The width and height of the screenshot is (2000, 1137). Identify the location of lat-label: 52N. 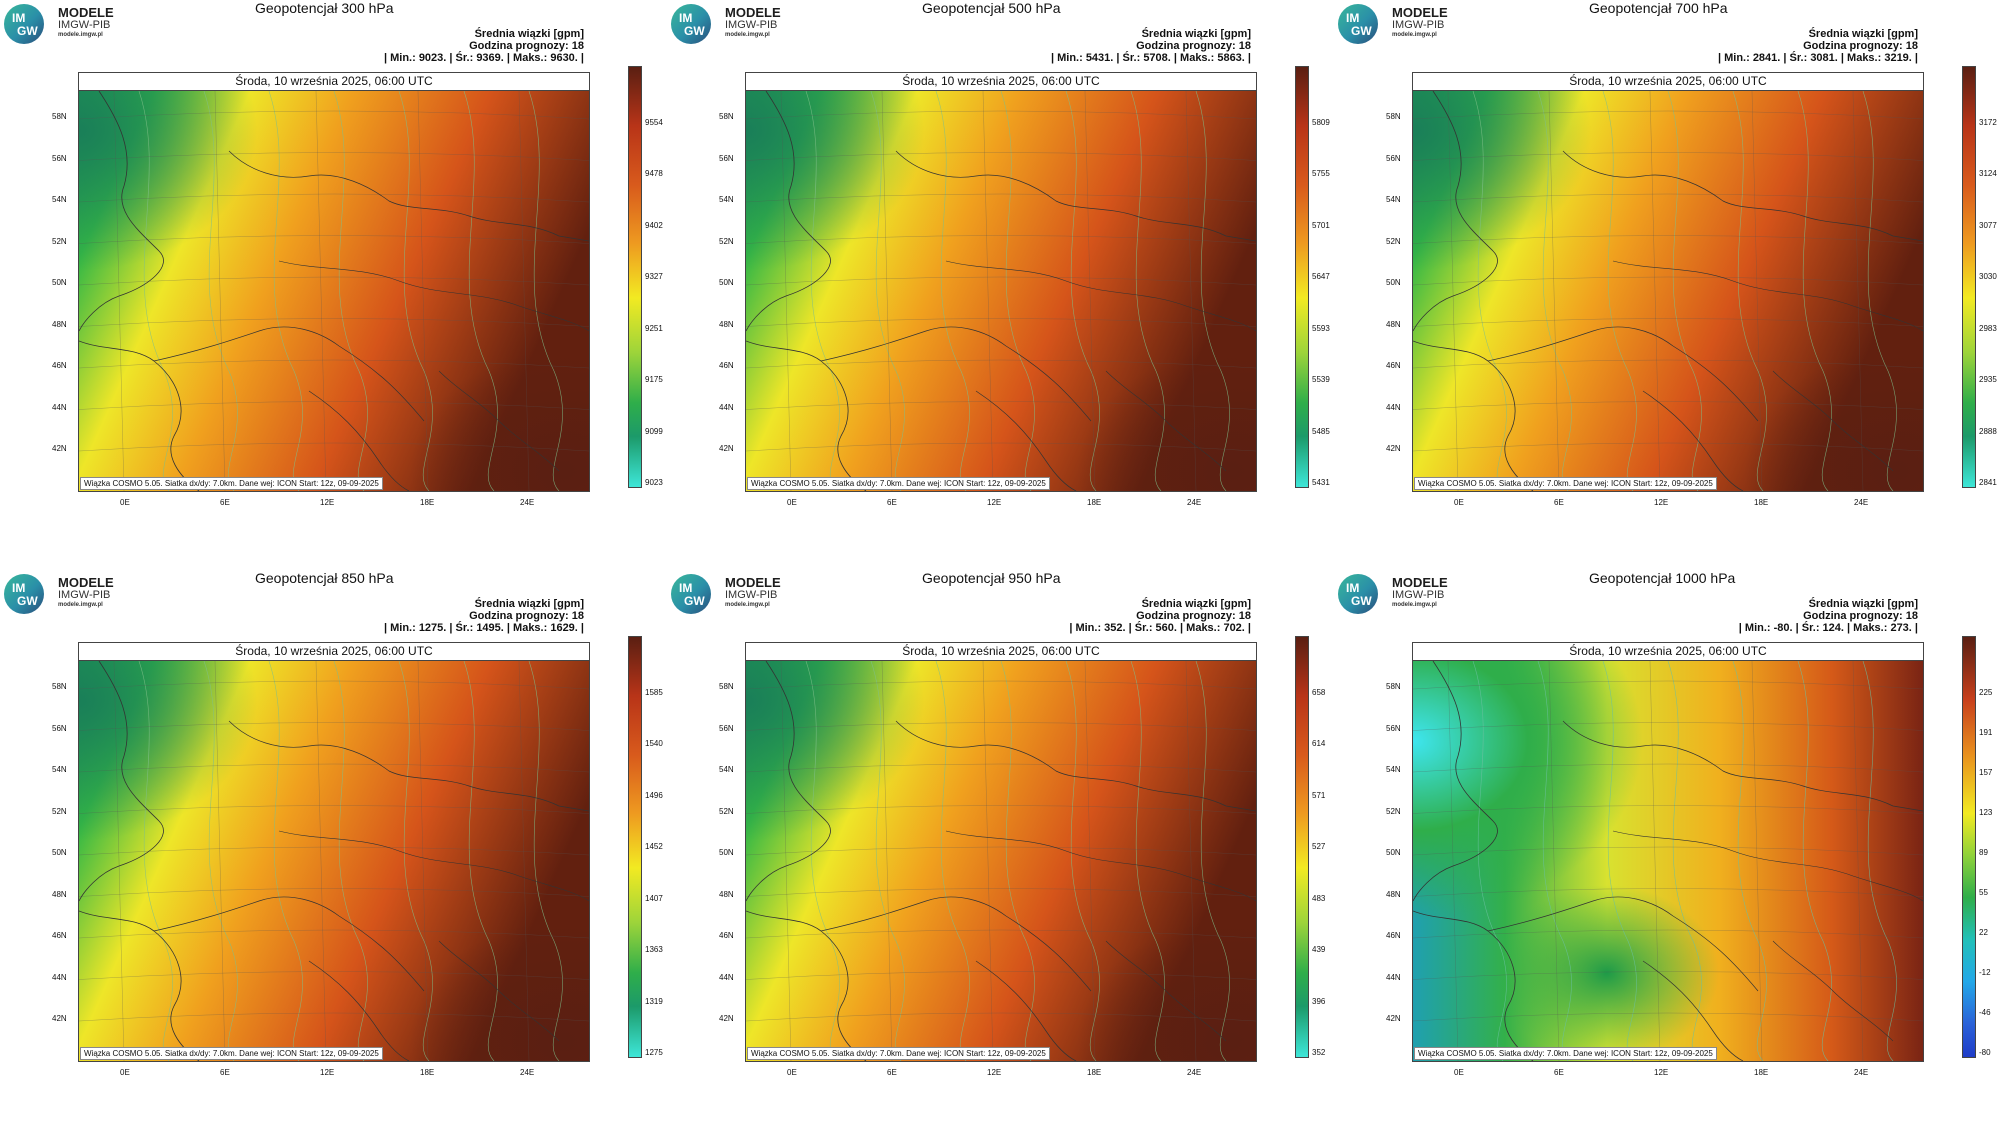
(59, 811).